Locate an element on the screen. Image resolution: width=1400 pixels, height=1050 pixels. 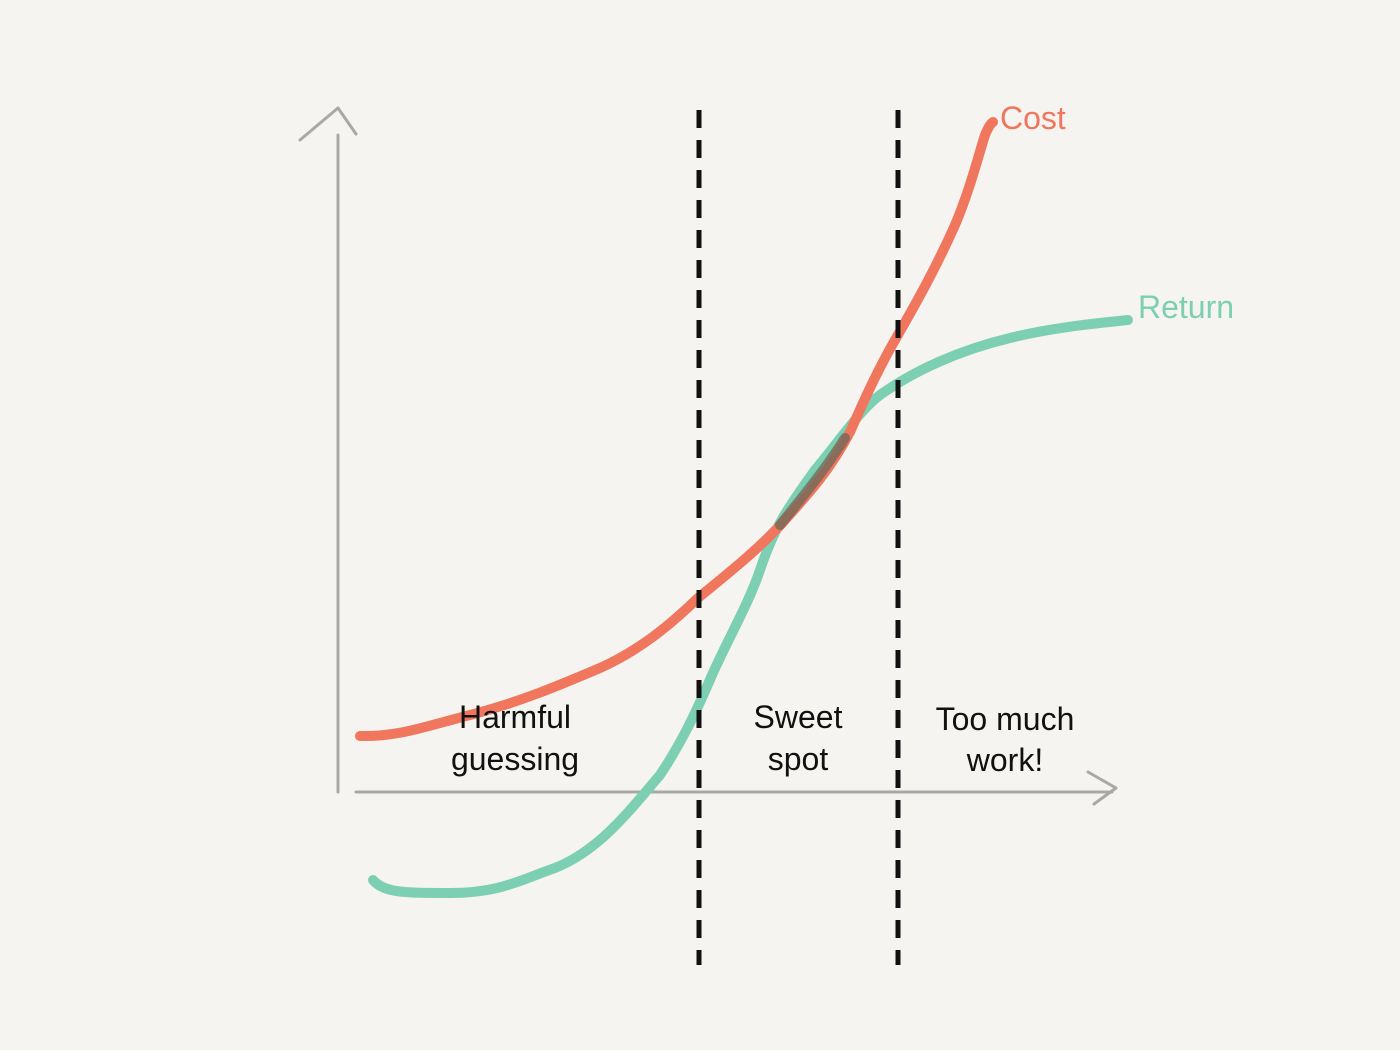
curve-overlap is located at coordinates (812, 481).